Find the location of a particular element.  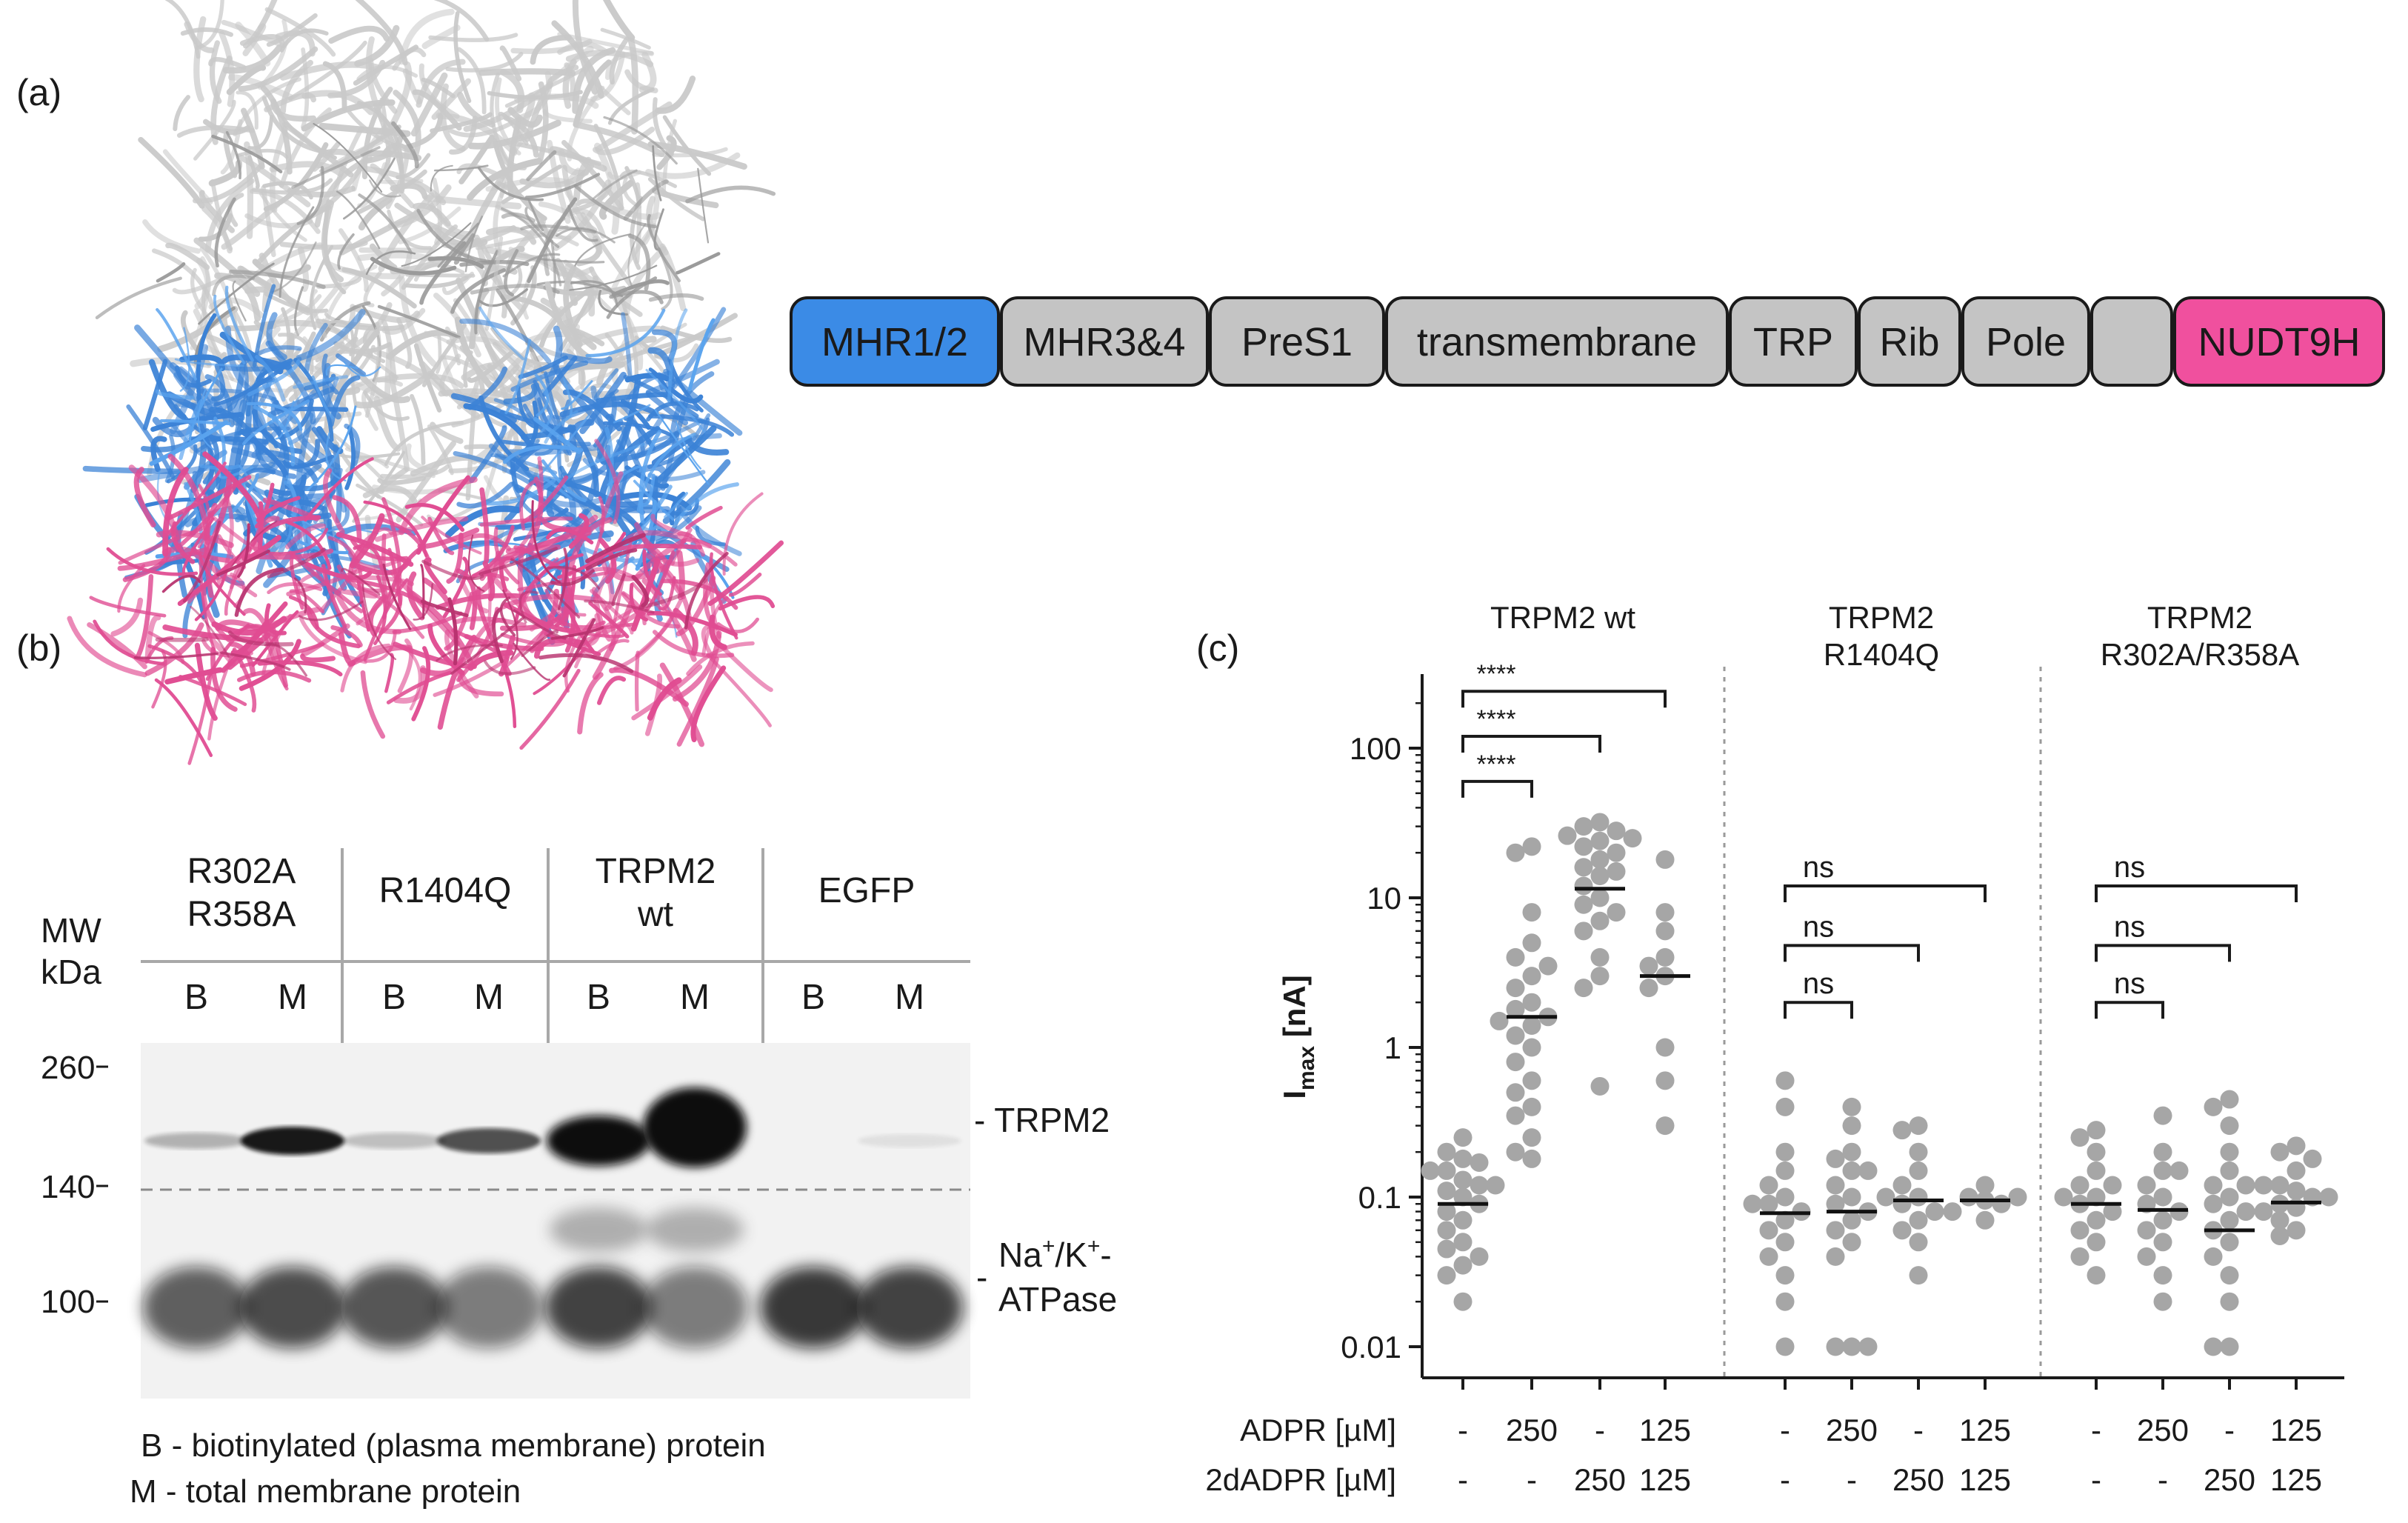

condition-2dadpr-2-3: 125 is located at coordinates (2296, 1479).